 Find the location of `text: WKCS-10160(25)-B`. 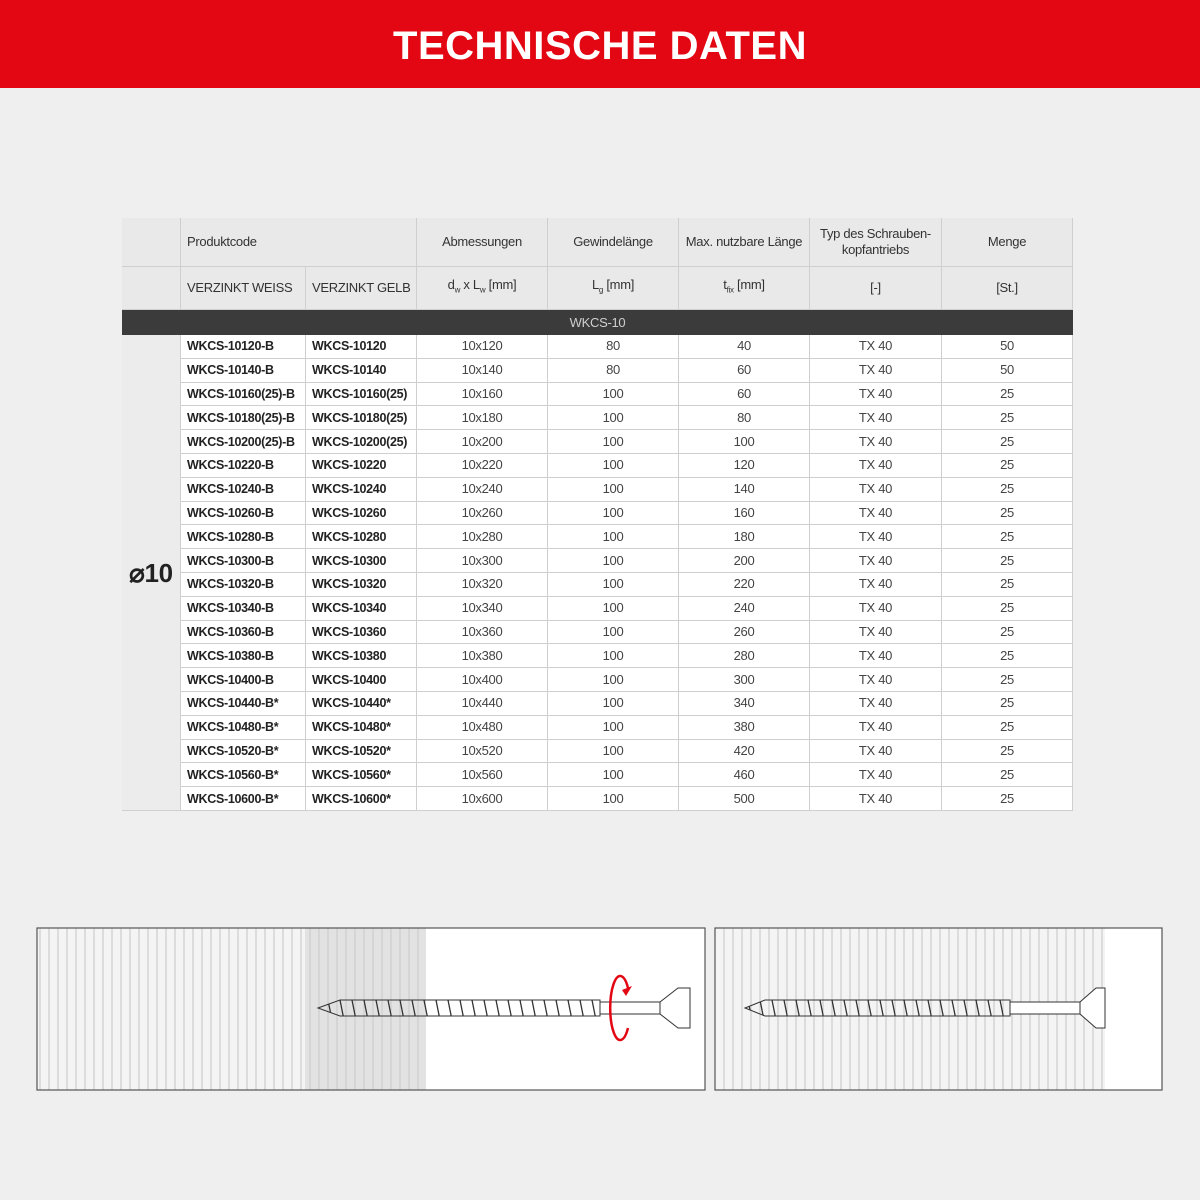

text: WKCS-10160(25)-B is located at coordinates (241, 393).